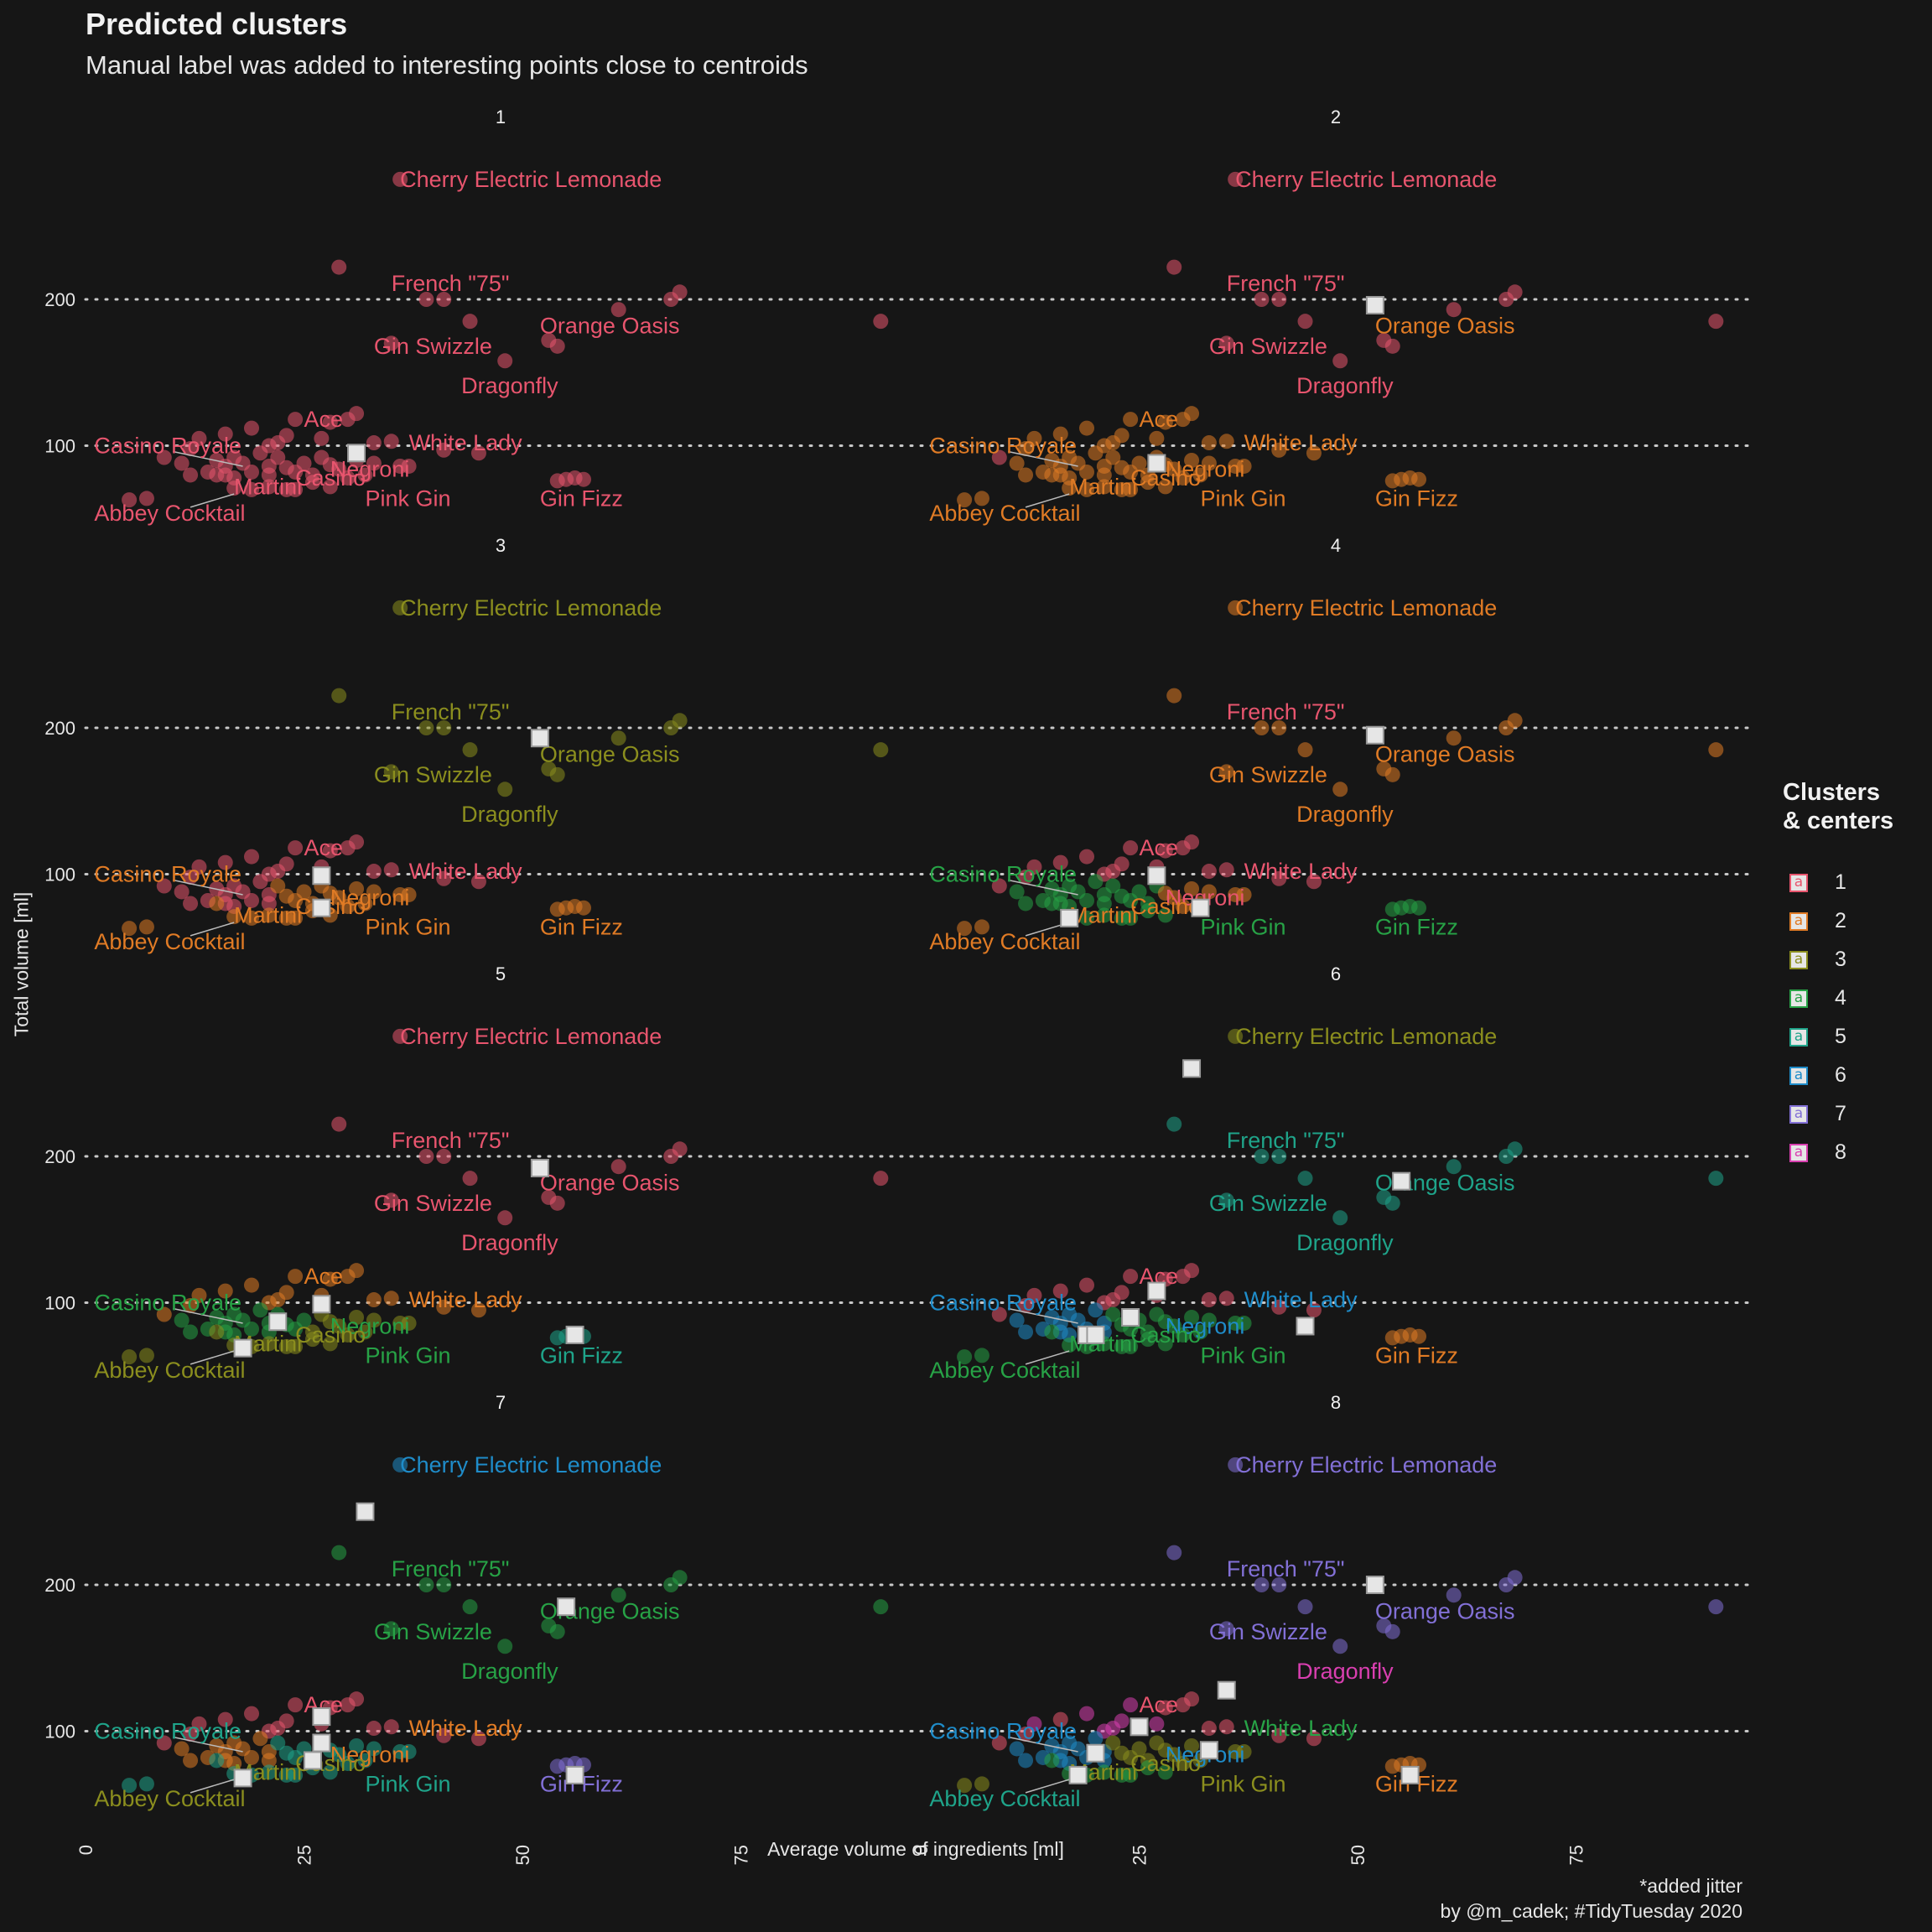 The height and width of the screenshot is (1932, 1932). Describe the element at coordinates (501, 1402) in the screenshot. I see `facet-strip-title: 7` at that location.